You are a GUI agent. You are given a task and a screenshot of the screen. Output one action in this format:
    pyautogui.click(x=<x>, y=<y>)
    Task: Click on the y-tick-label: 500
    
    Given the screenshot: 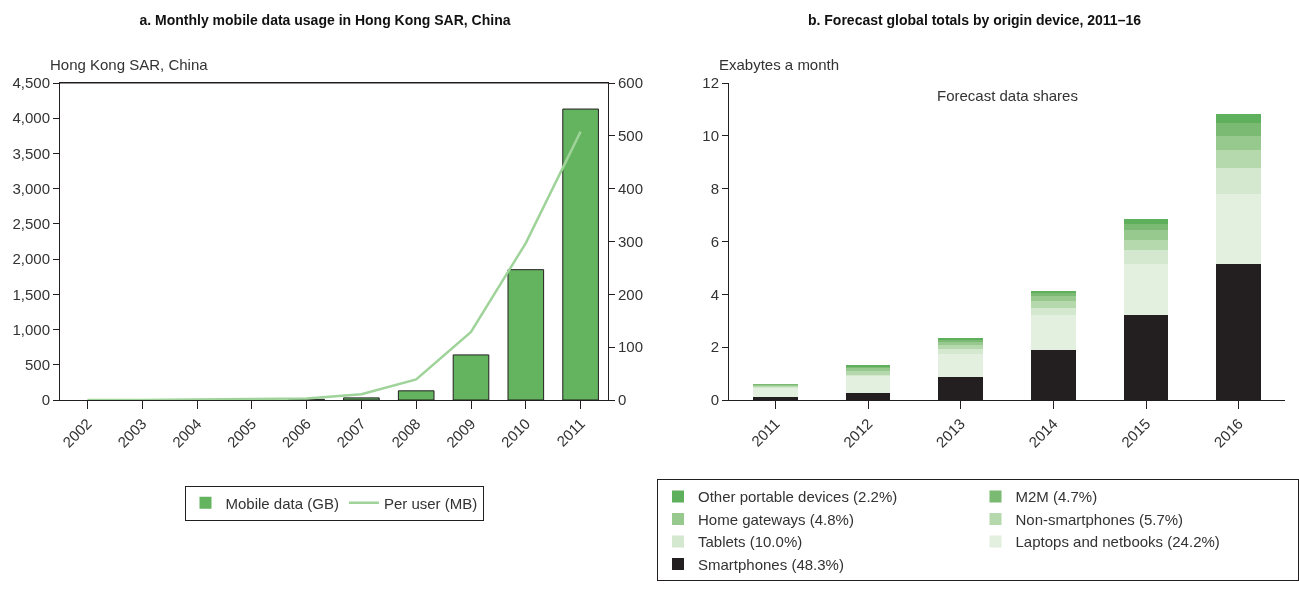 What is the action you would take?
    pyautogui.click(x=37, y=365)
    